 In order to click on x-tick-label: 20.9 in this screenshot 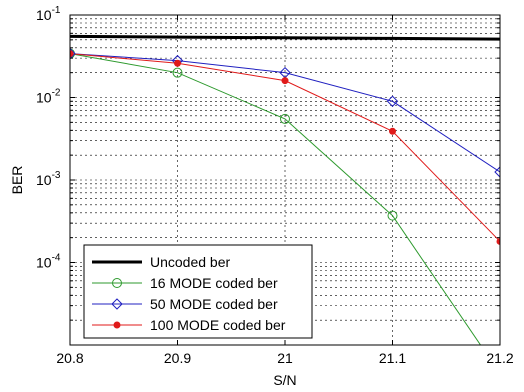, I will do `click(177, 358)`.